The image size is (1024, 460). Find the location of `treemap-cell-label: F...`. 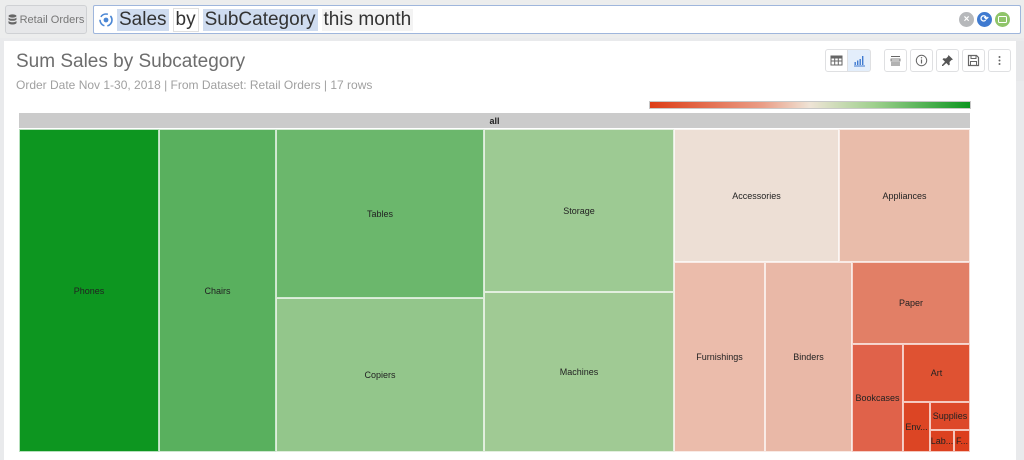

treemap-cell-label: F... is located at coordinates (961, 441).